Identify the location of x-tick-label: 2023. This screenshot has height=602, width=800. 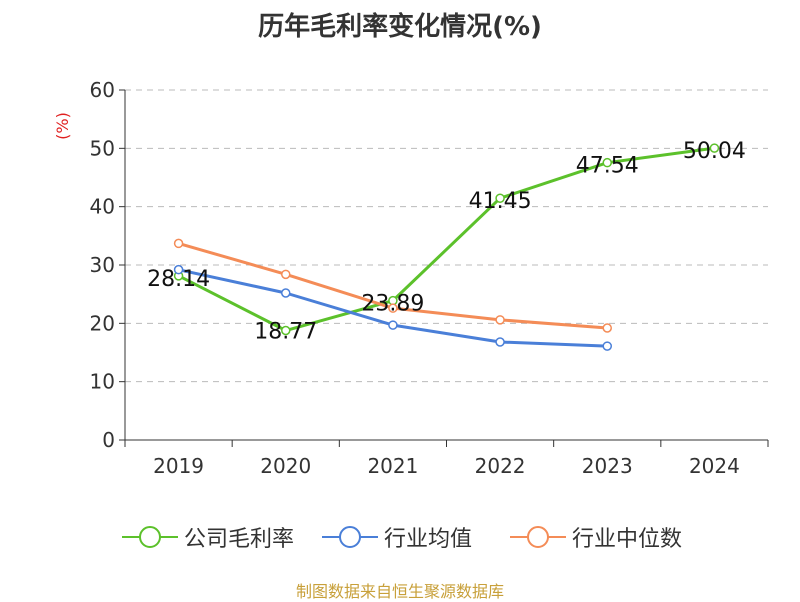
(607, 466).